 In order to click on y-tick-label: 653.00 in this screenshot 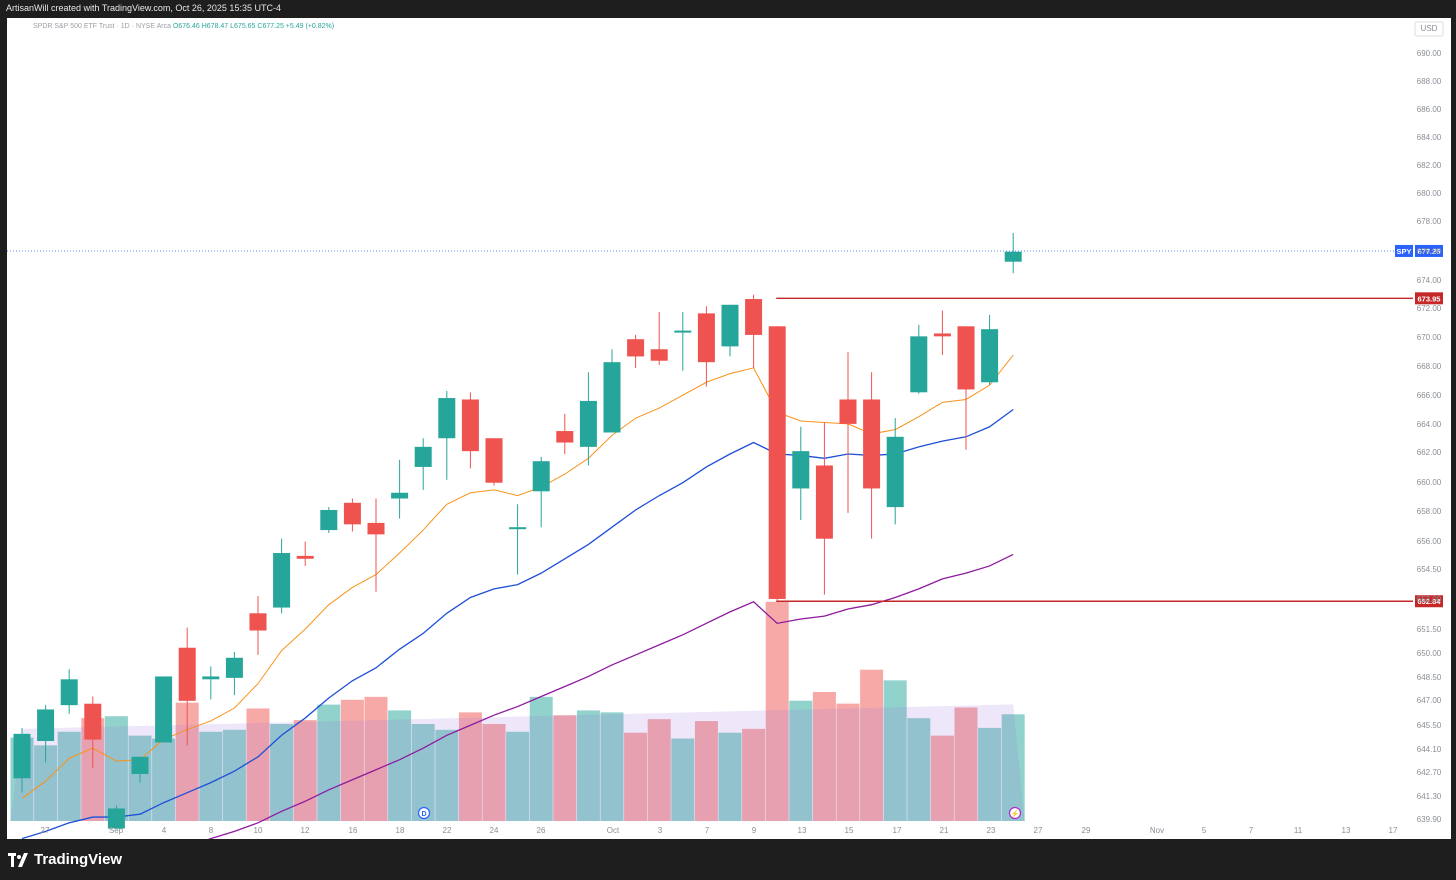, I will do `click(1429, 599)`.